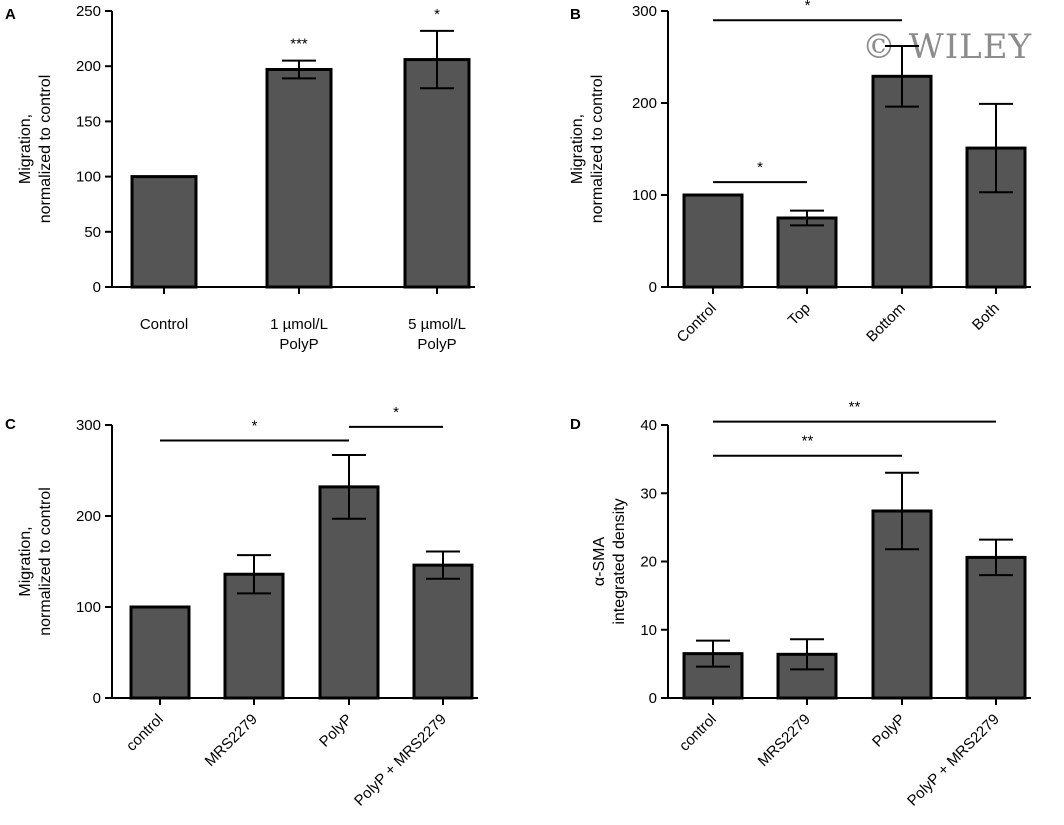 The height and width of the screenshot is (825, 1064). What do you see at coordinates (648, 562) in the screenshot?
I see `y-tick-label: 20` at bounding box center [648, 562].